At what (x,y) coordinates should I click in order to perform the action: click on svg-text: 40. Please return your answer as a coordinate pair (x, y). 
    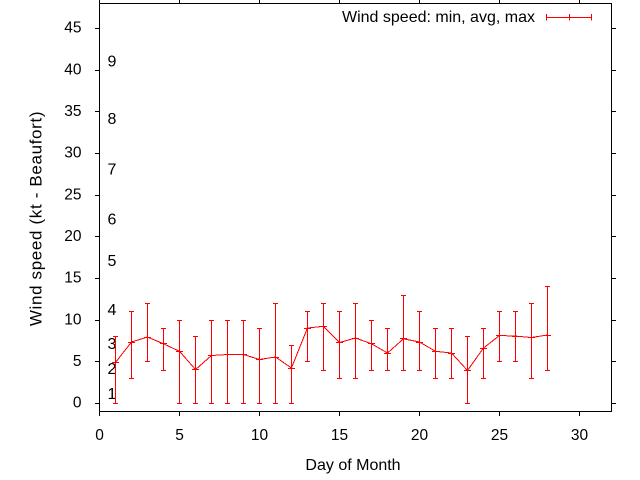
    Looking at the image, I should click on (73, 69).